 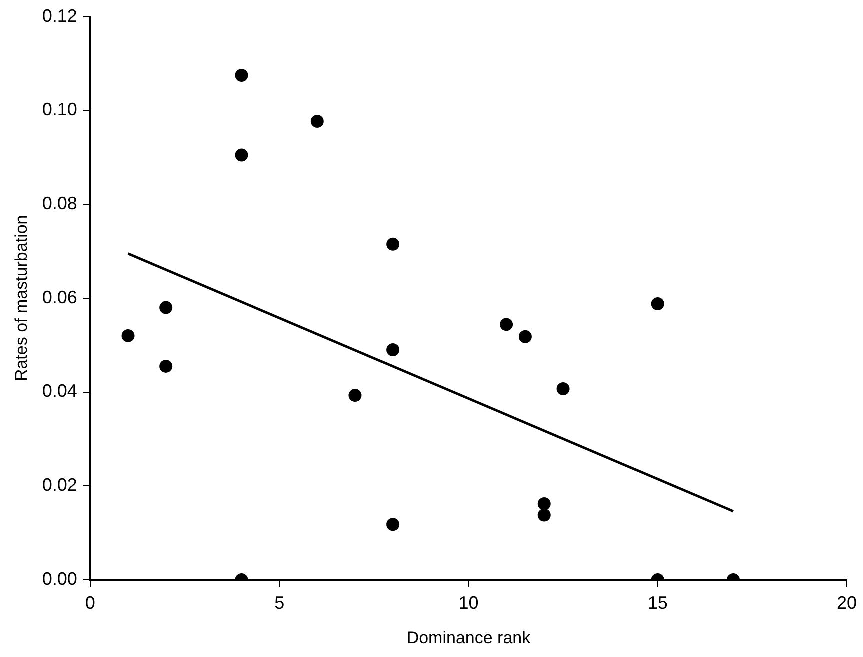 What do you see at coordinates (279, 602) in the screenshot?
I see `x-tick-label: 5` at bounding box center [279, 602].